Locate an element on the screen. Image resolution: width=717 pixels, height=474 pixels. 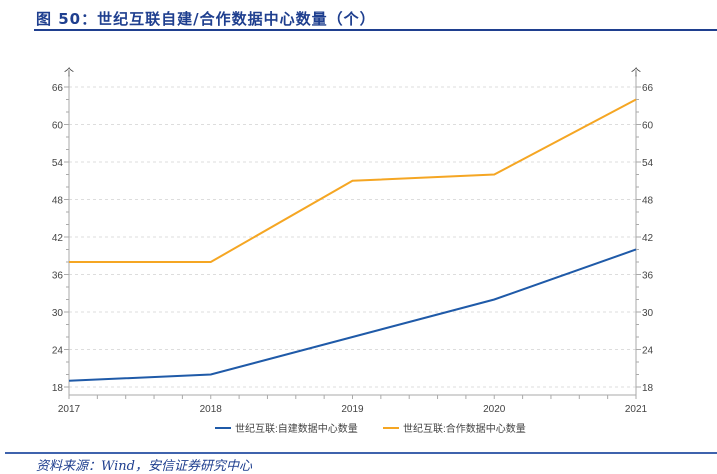
x-tick-label: 2019 is located at coordinates (352, 409).